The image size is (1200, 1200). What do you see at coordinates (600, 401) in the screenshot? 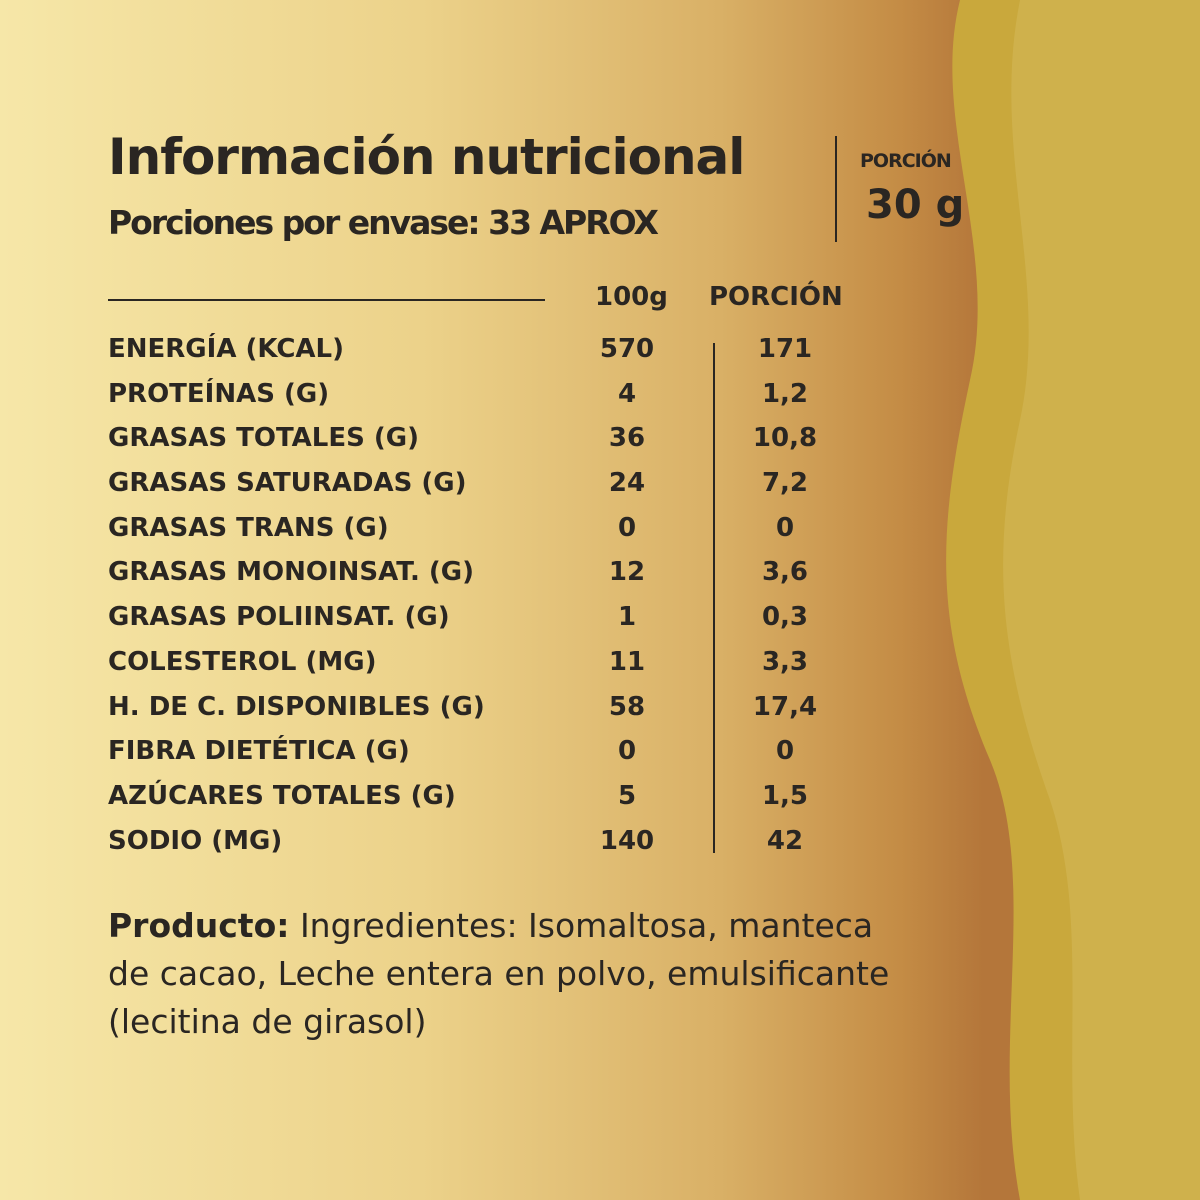
I see `table-row: PROTEÍNAS (G) 4 1,2` at bounding box center [600, 401].